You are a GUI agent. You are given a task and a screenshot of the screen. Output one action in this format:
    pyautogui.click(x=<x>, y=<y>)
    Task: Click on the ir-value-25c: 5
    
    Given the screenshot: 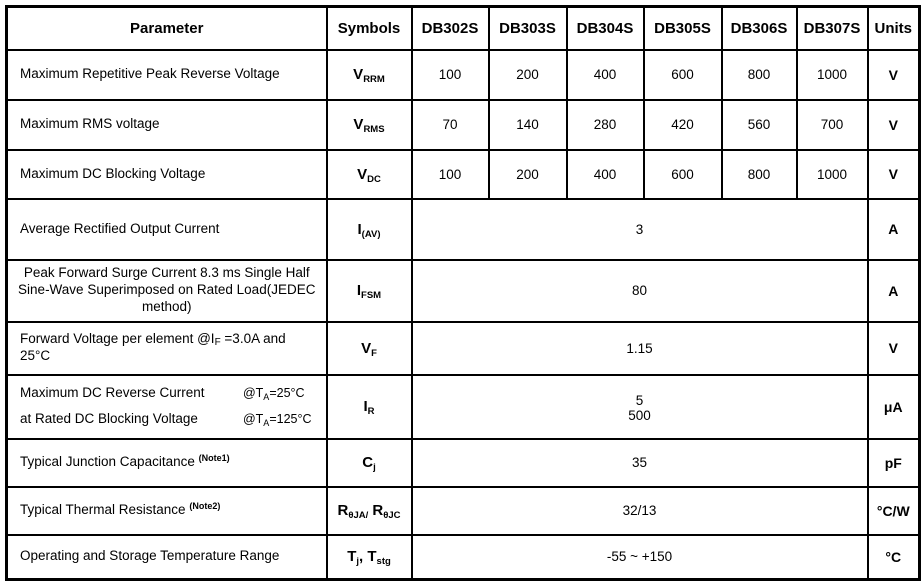 What is the action you would take?
    pyautogui.click(x=639, y=400)
    